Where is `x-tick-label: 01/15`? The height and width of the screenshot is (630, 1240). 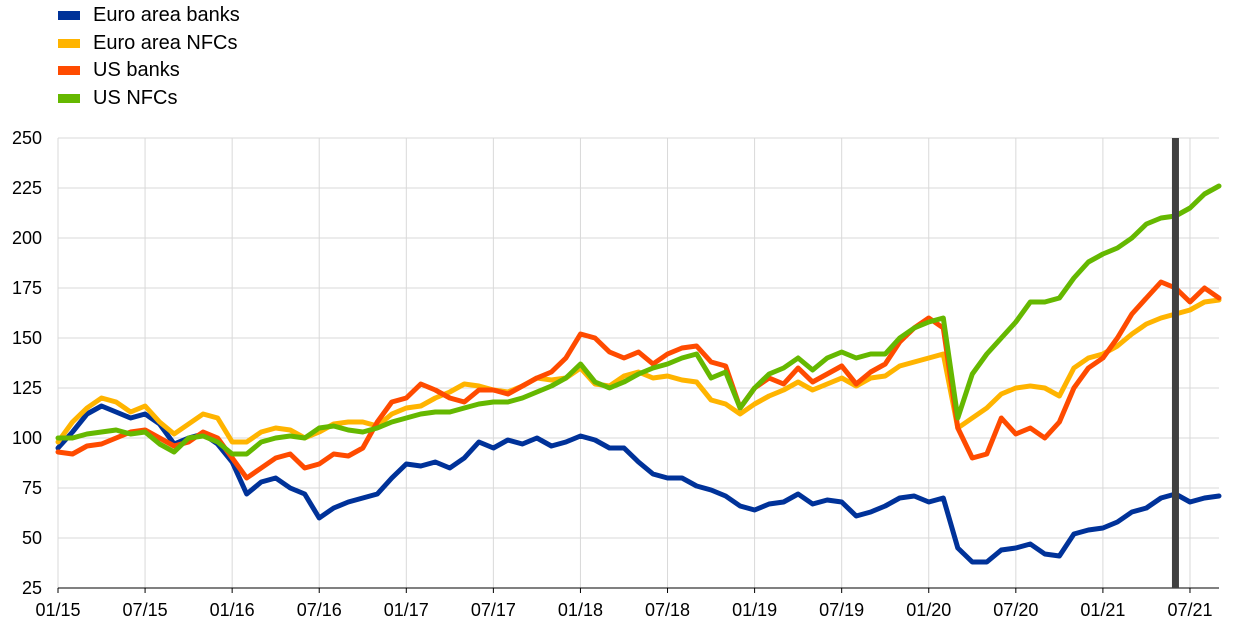 x-tick-label: 01/15 is located at coordinates (57, 610).